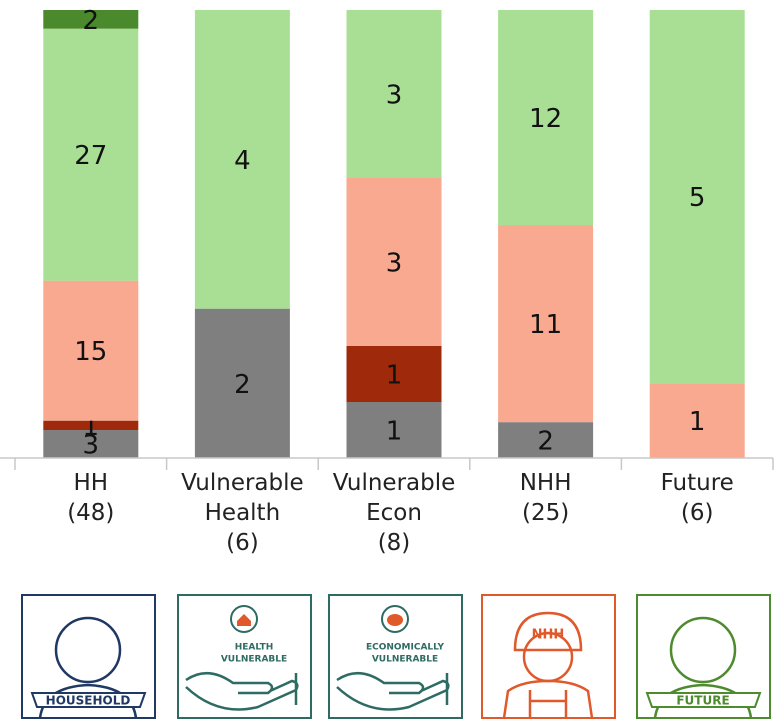 The height and width of the screenshot is (728, 782). I want to click on icon-label: FUTURE, so click(702, 701).